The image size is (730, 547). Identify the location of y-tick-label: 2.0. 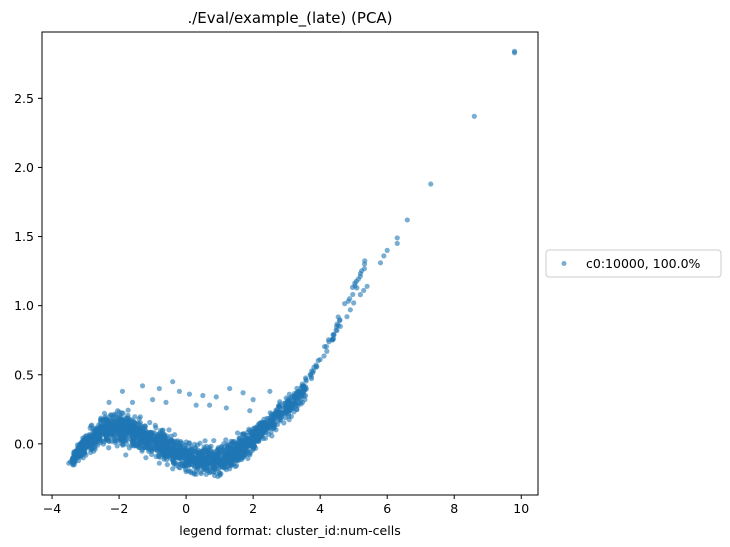
(24, 167).